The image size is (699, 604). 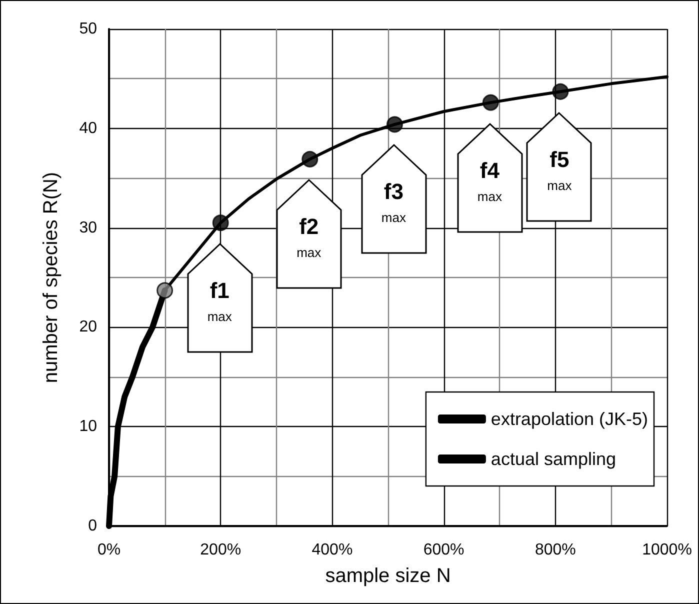 I want to click on legend-label: extrapolation (JK-5), so click(x=569, y=419).